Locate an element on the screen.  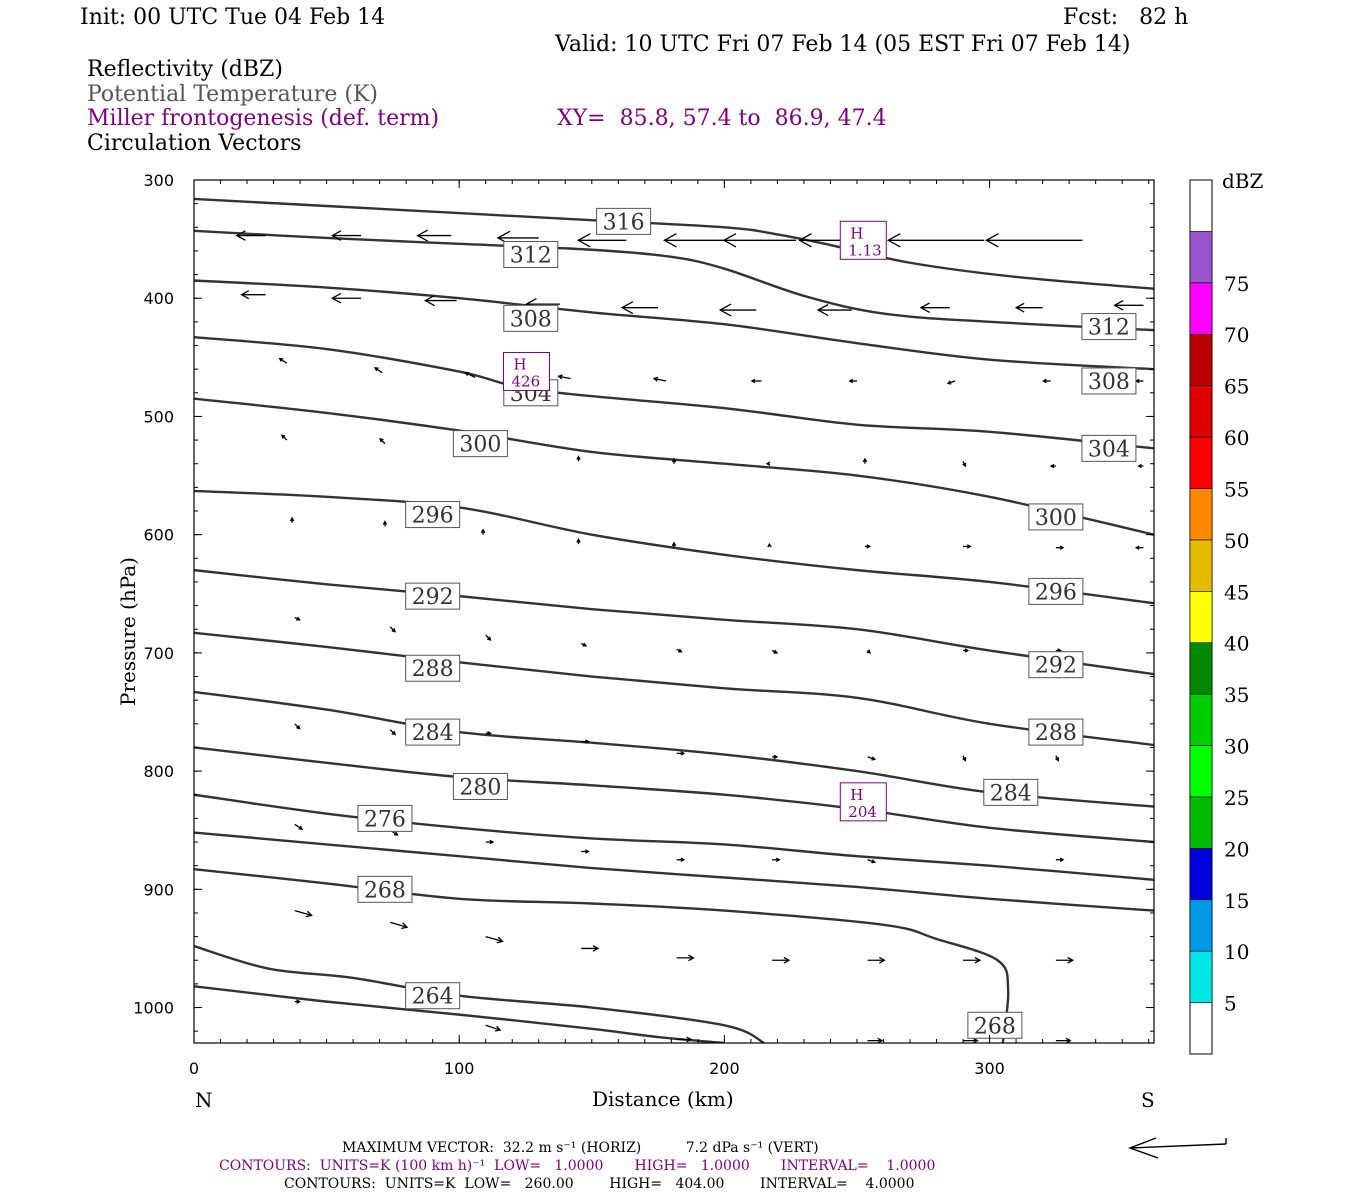
svg-text: 280 is located at coordinates (480, 787).